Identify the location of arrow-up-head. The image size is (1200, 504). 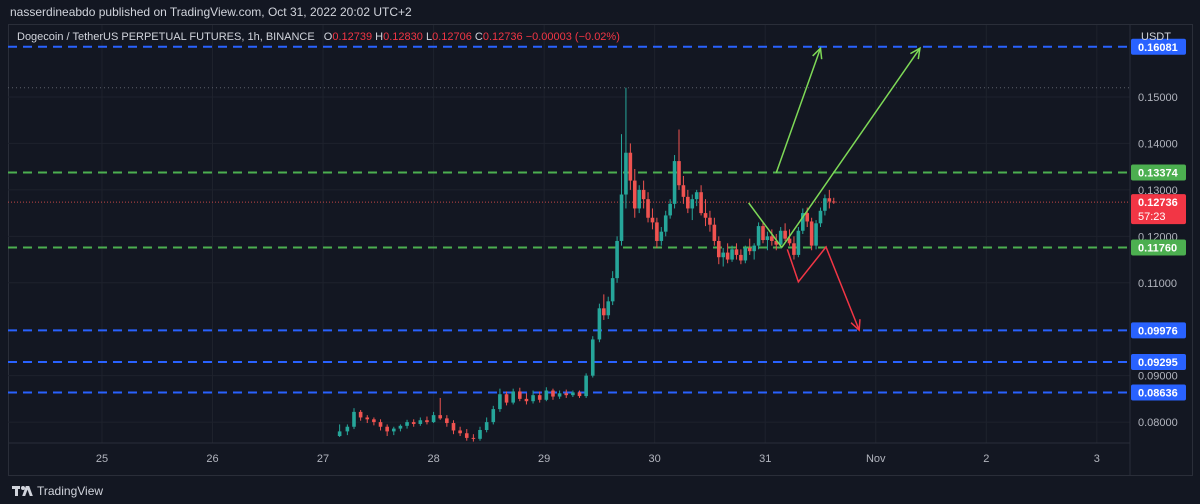
(915, 53).